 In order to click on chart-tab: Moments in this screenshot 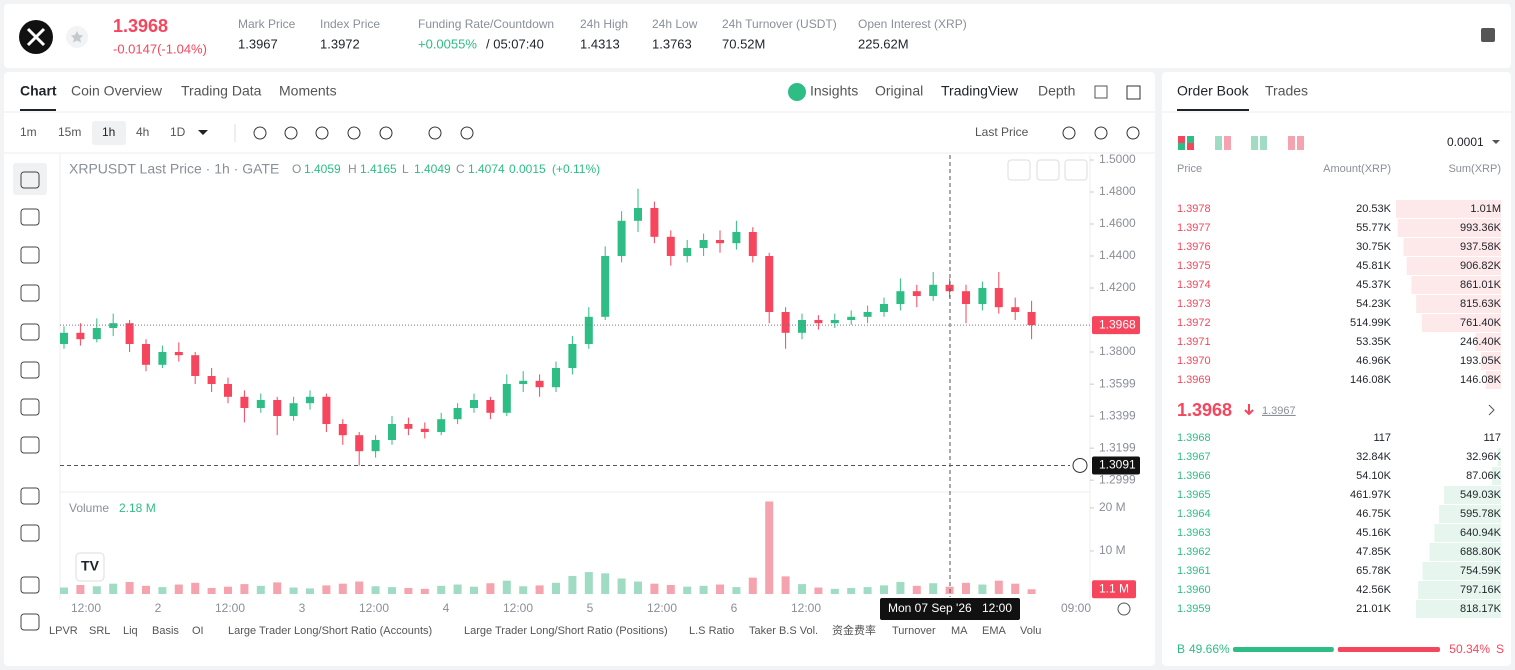, I will do `click(308, 91)`.